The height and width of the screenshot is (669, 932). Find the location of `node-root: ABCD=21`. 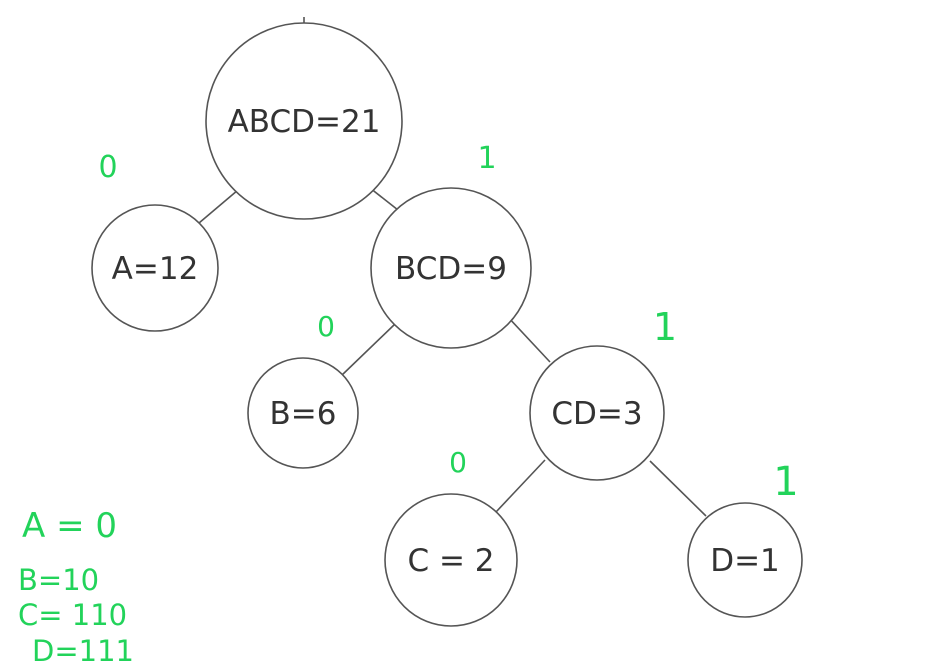

node-root: ABCD=21 is located at coordinates (304, 121).